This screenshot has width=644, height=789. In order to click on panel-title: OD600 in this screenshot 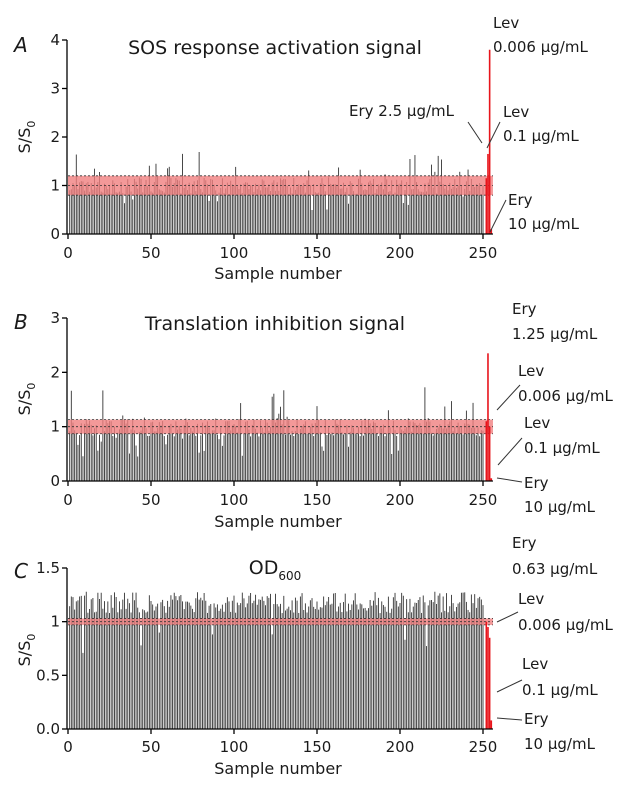, I will do `click(275, 570)`.